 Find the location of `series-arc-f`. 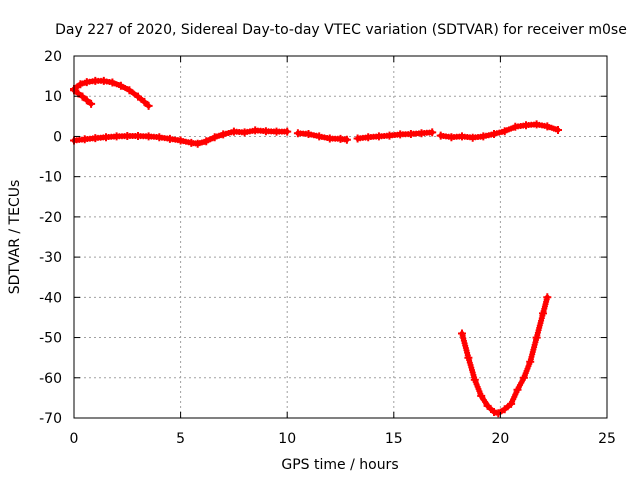

series-arc-f is located at coordinates (499, 131).